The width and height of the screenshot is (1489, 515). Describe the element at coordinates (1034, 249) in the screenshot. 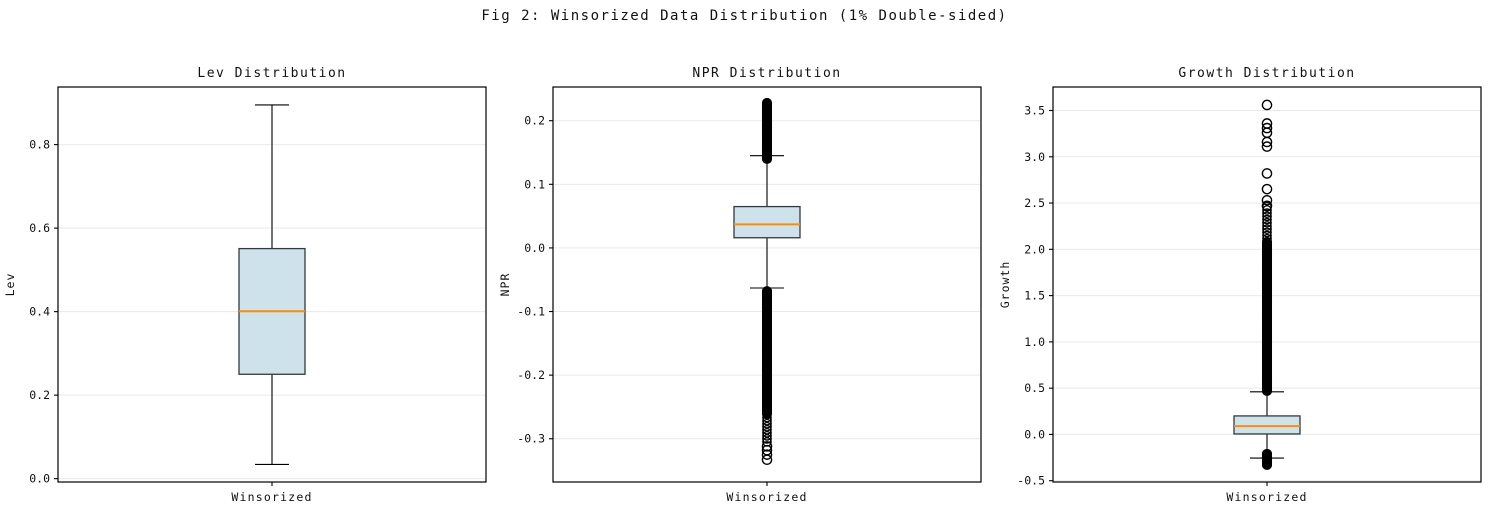

I see `y-tick-label: 2.0` at that location.